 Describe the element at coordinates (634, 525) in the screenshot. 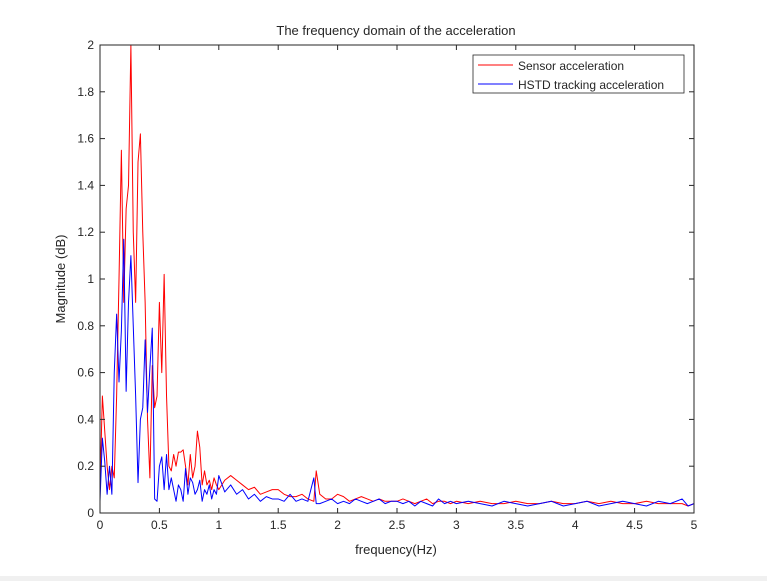

I see `x-tick-label: 4.5` at that location.